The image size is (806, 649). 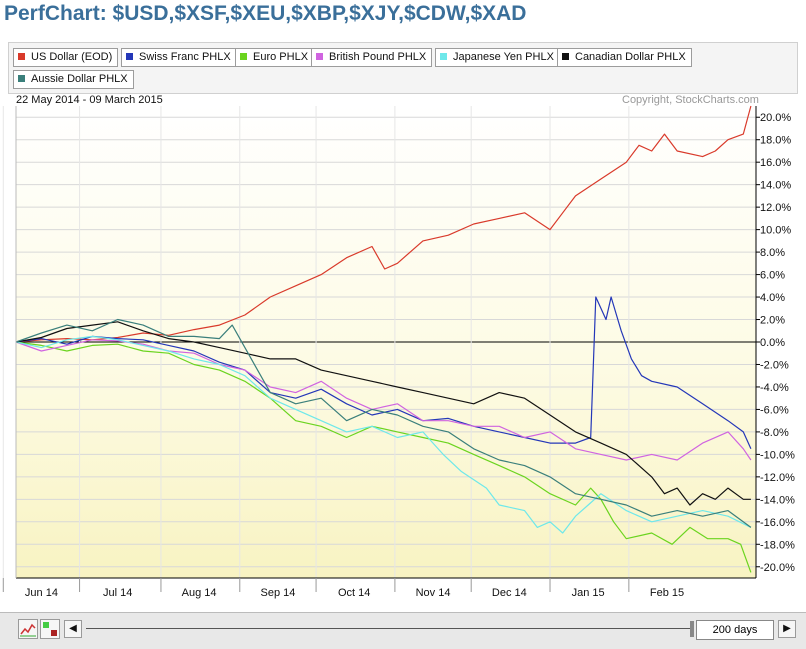 I want to click on legend-item-british-pound: British Pound PHLX, so click(x=372, y=57).